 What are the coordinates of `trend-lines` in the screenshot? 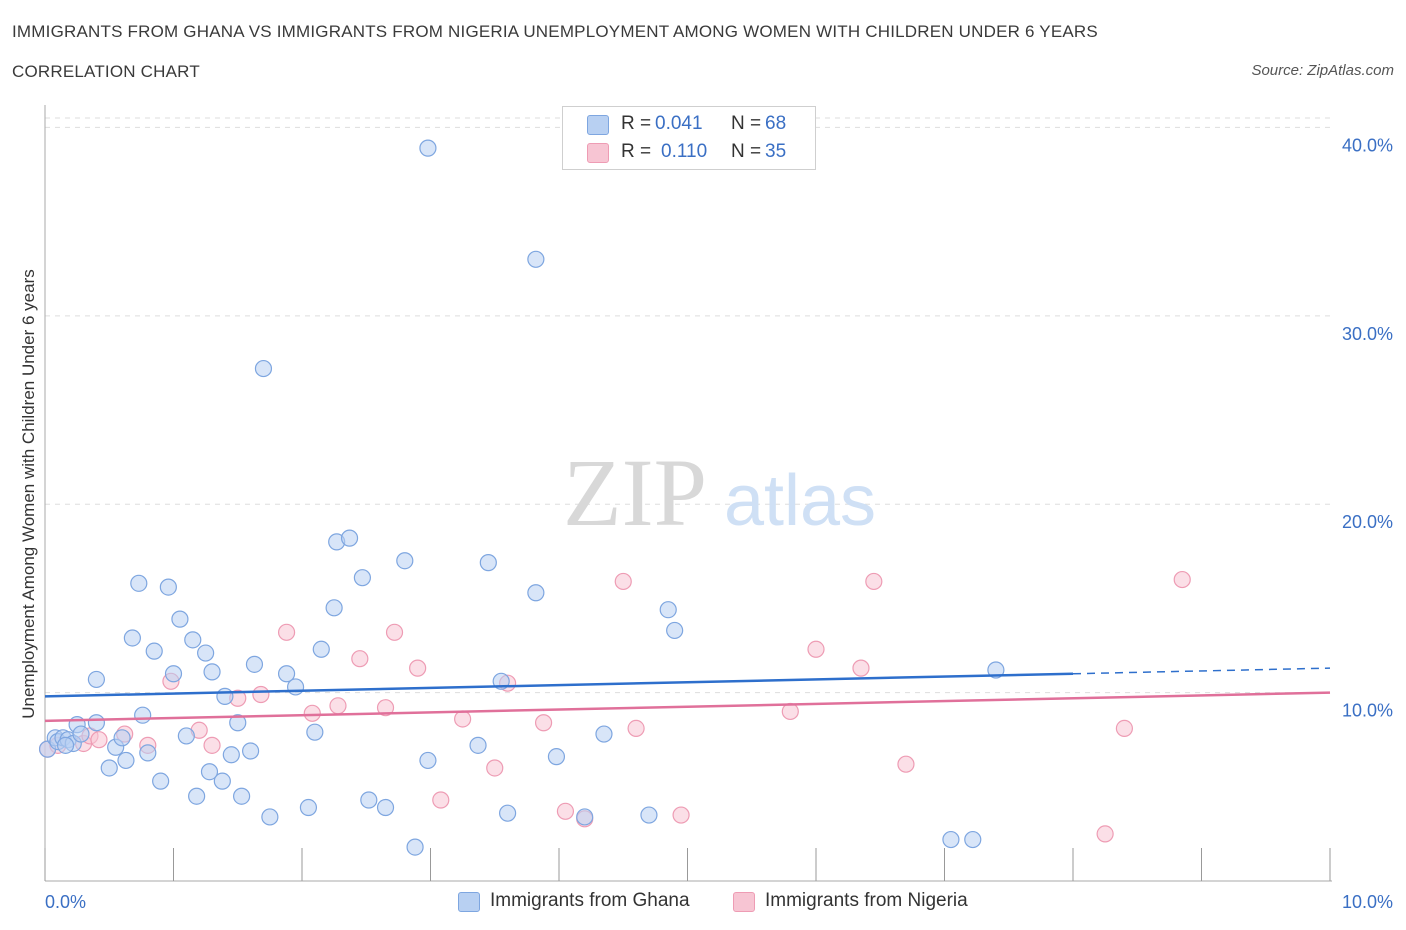 It's located at (687, 695).